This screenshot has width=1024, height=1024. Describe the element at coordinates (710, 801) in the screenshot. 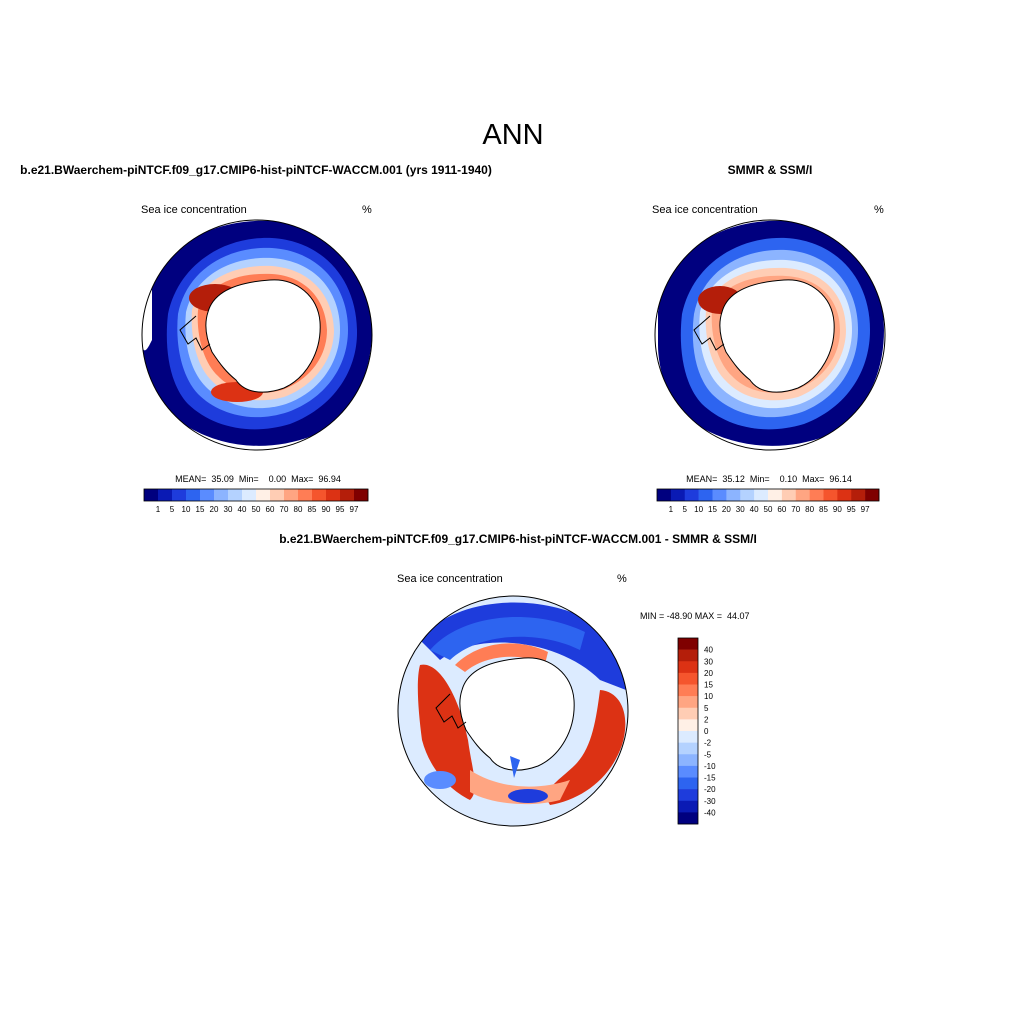

I see `colorbar-tick-label: -30` at that location.